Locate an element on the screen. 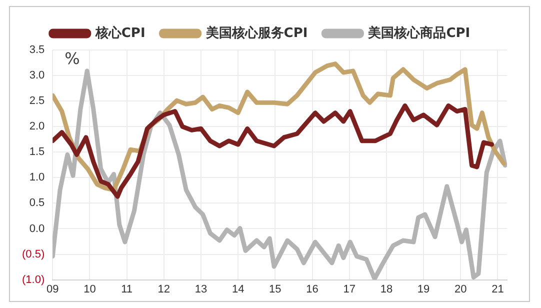 The width and height of the screenshot is (541, 308). x-tick-label: 12 is located at coordinates (164, 289).